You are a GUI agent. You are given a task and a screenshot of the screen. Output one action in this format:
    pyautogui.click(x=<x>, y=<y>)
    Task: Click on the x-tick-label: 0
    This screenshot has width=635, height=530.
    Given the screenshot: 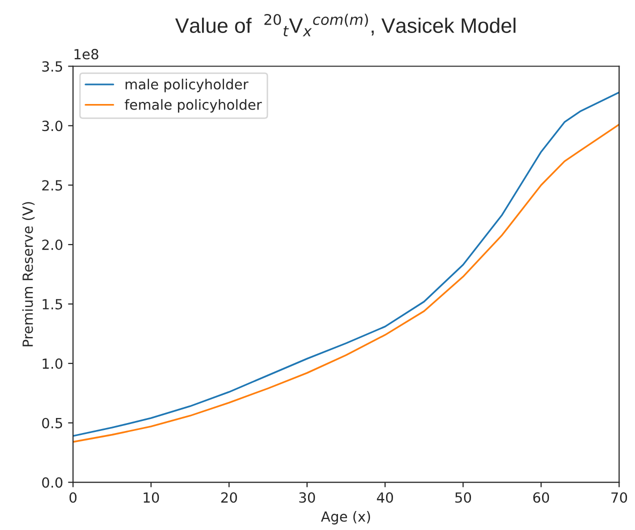 What is the action you would take?
    pyautogui.click(x=73, y=497)
    